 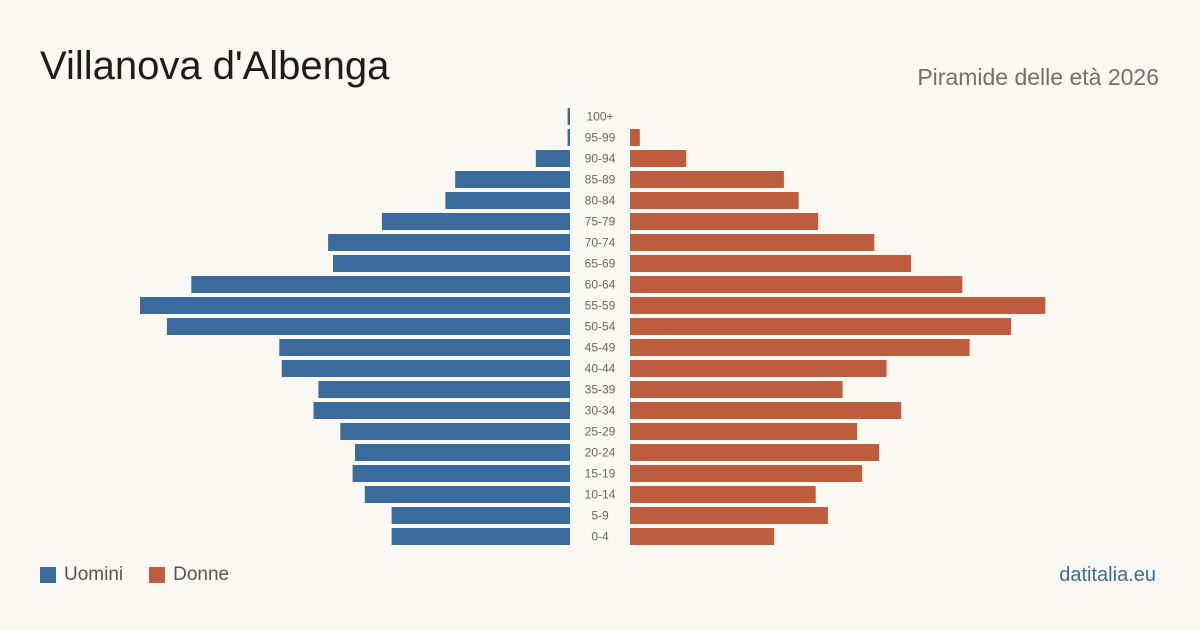 I want to click on legend-item-women: Donne, so click(x=189, y=575).